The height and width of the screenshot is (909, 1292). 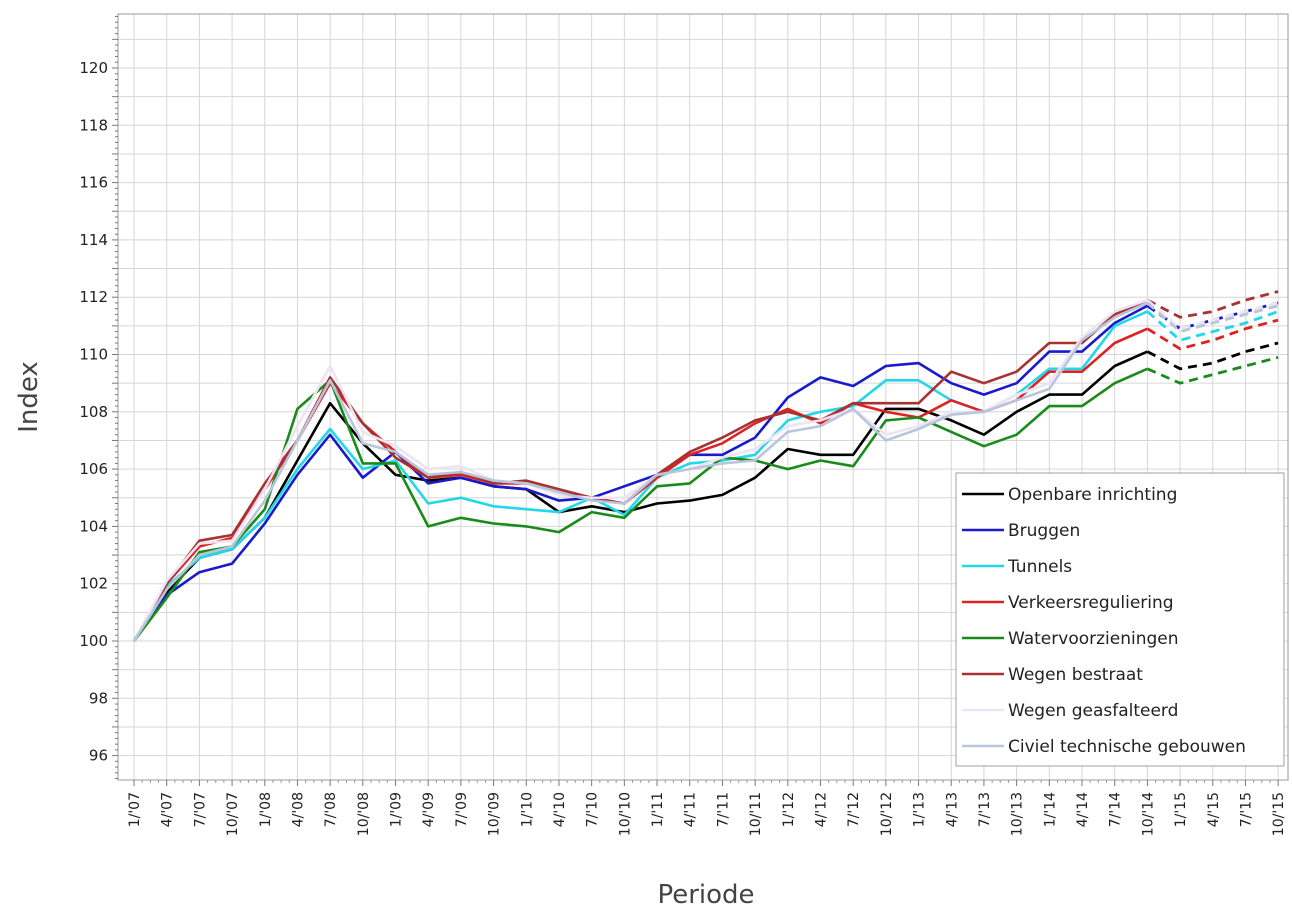 What do you see at coordinates (1148, 814) in the screenshot?
I see `x-tick-label: 10/'14` at bounding box center [1148, 814].